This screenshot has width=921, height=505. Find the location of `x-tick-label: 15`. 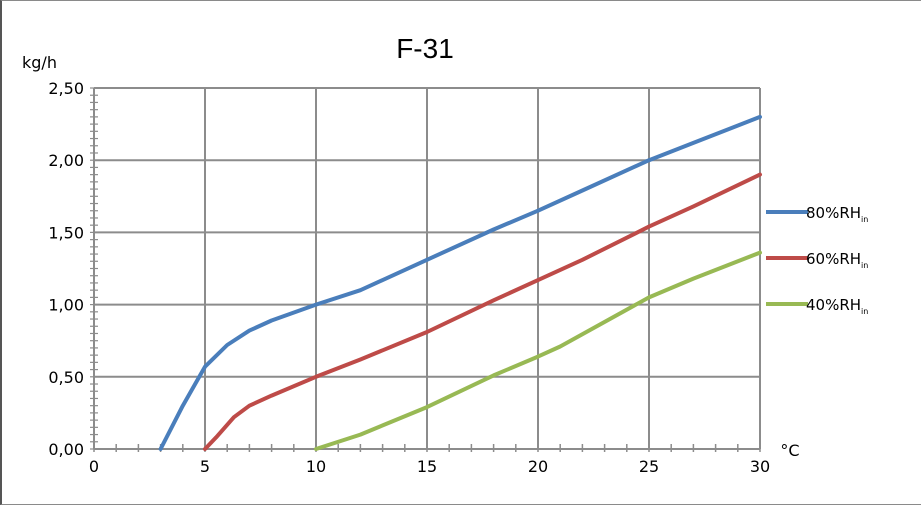

x-tick-label: 15 is located at coordinates (427, 466).